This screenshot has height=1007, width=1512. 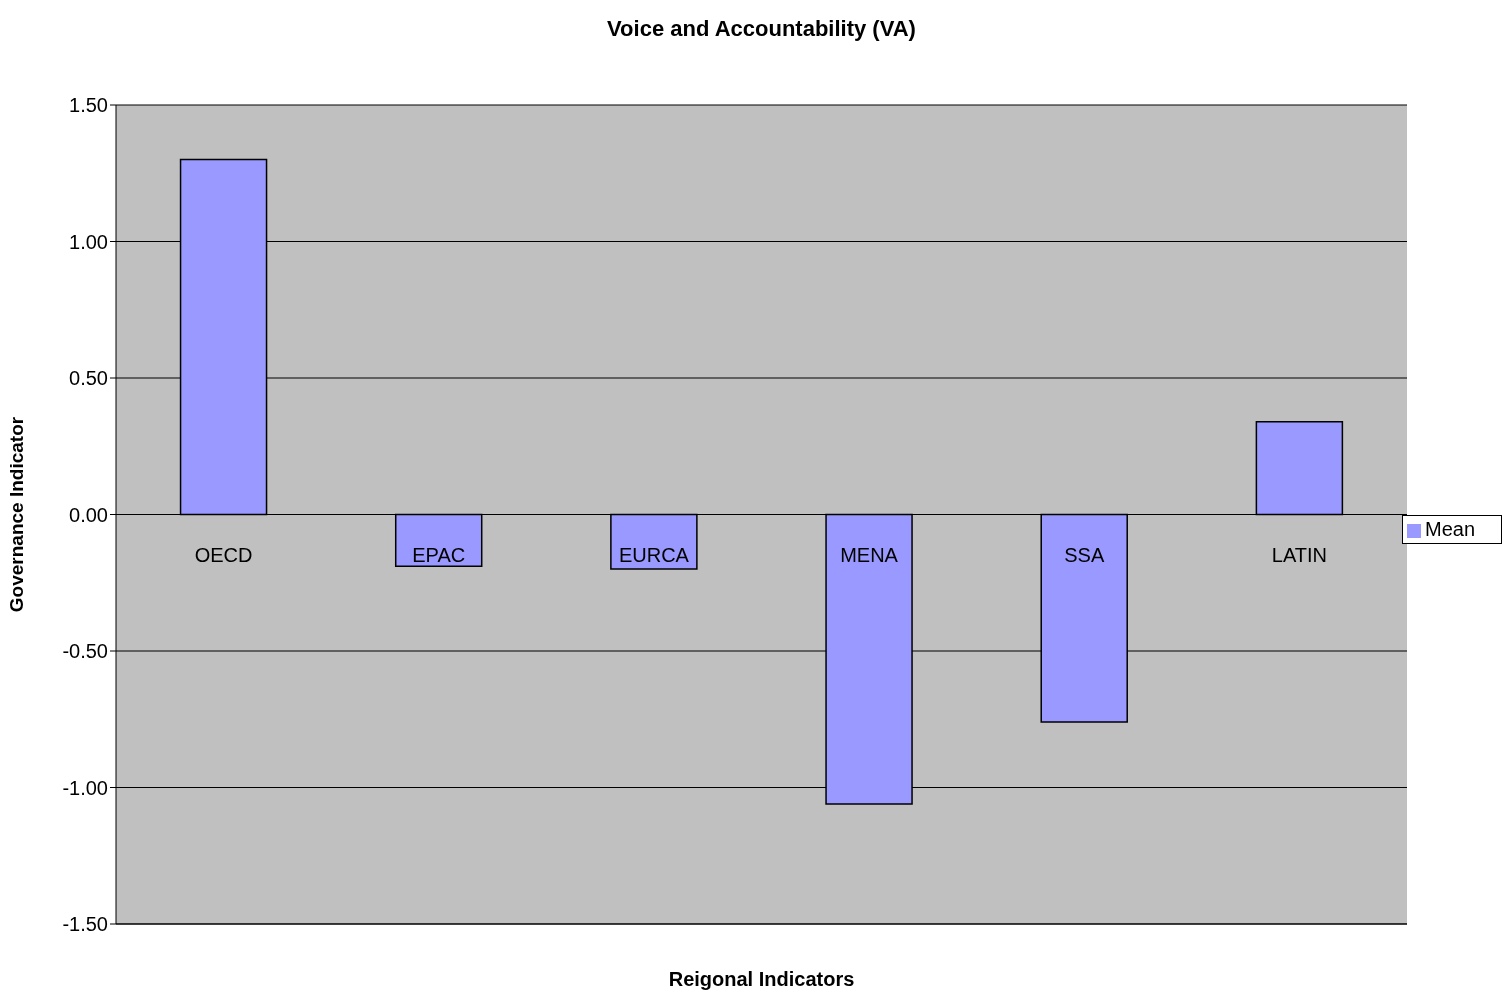 I want to click on y-tick-label: 0.50, so click(x=88, y=378).